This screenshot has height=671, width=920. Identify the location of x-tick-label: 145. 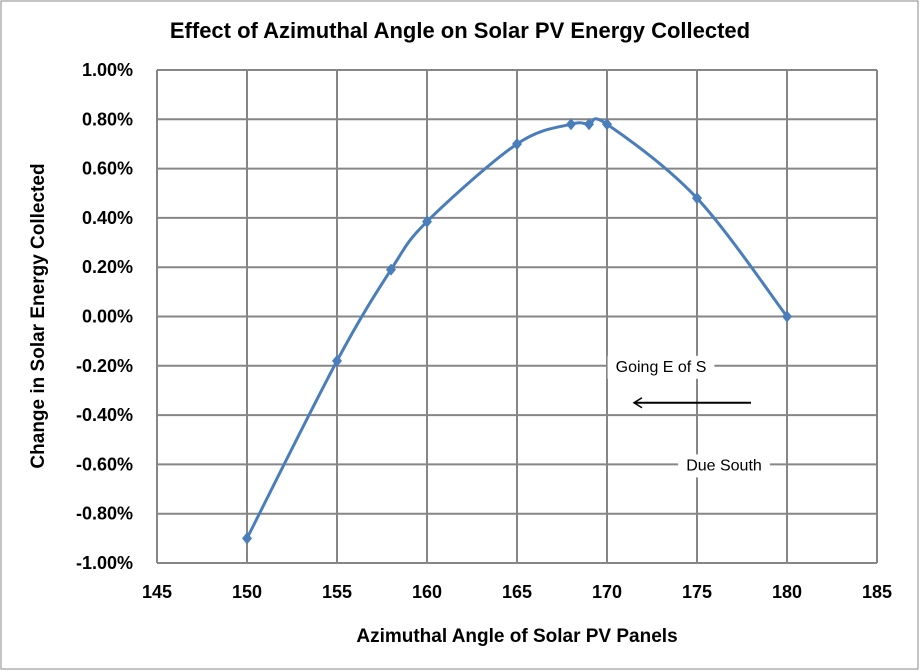
(157, 592).